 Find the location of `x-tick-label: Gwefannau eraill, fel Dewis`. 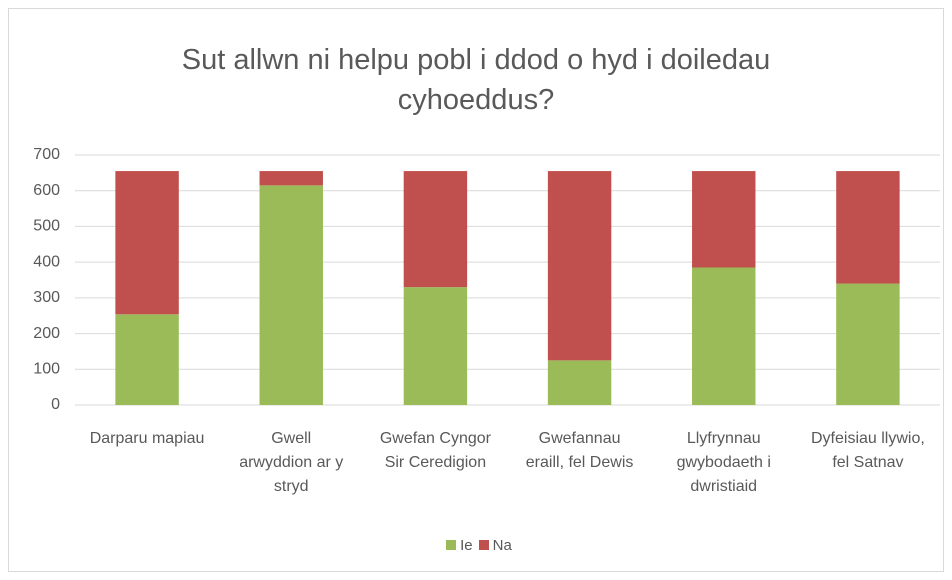

x-tick-label: Gwefannau eraill, fel Dewis is located at coordinates (579, 450).